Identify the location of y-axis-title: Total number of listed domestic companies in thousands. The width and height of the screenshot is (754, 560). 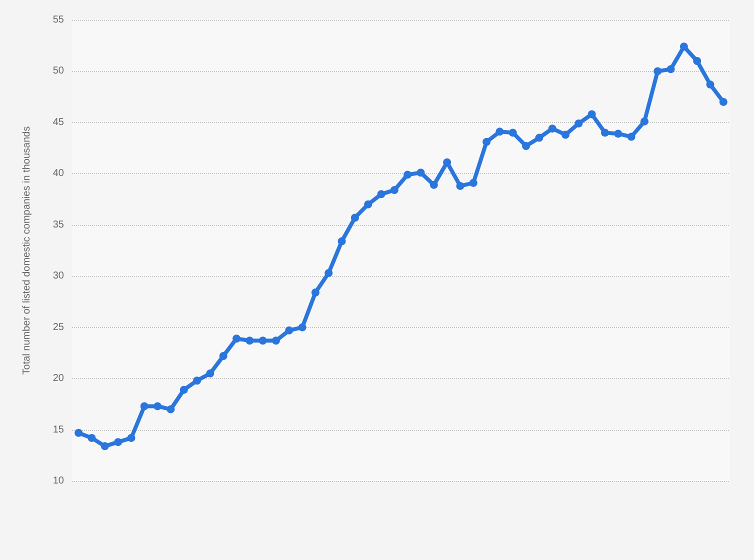
(27, 250).